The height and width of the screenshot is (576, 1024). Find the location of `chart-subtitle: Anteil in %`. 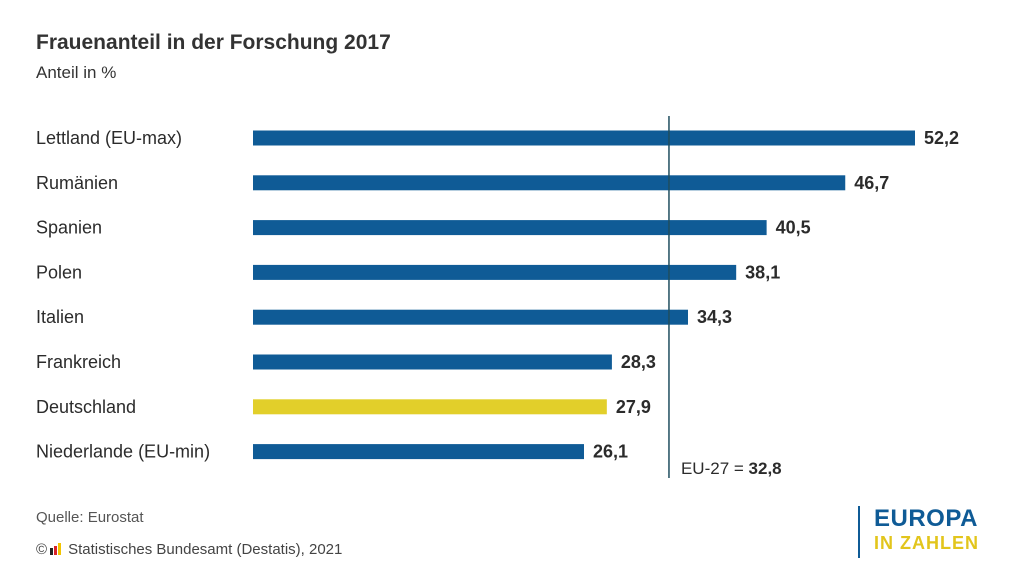

chart-subtitle: Anteil in % is located at coordinates (76, 72).